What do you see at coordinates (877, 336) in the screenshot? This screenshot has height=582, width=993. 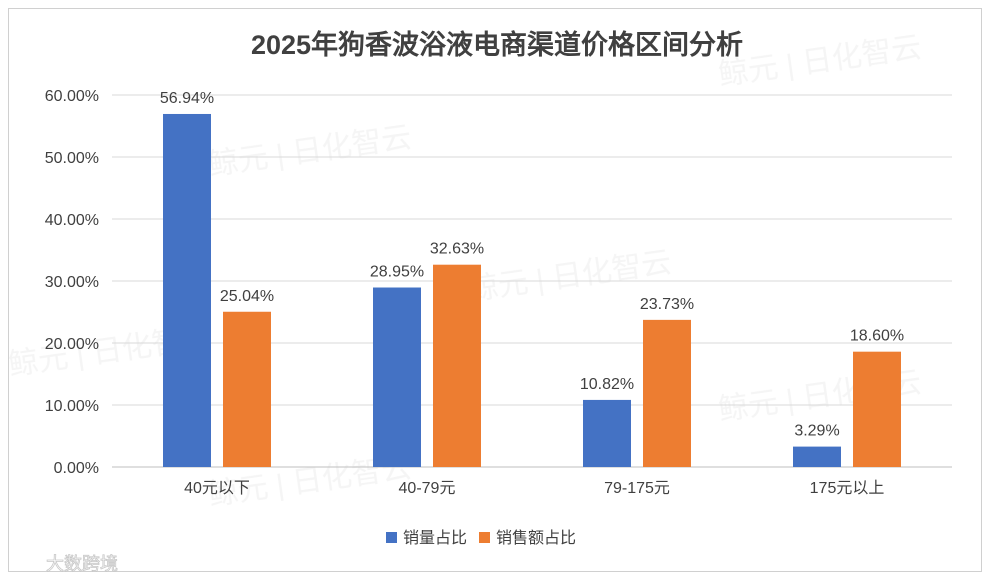 I see `data-label: 18.60%` at bounding box center [877, 336].